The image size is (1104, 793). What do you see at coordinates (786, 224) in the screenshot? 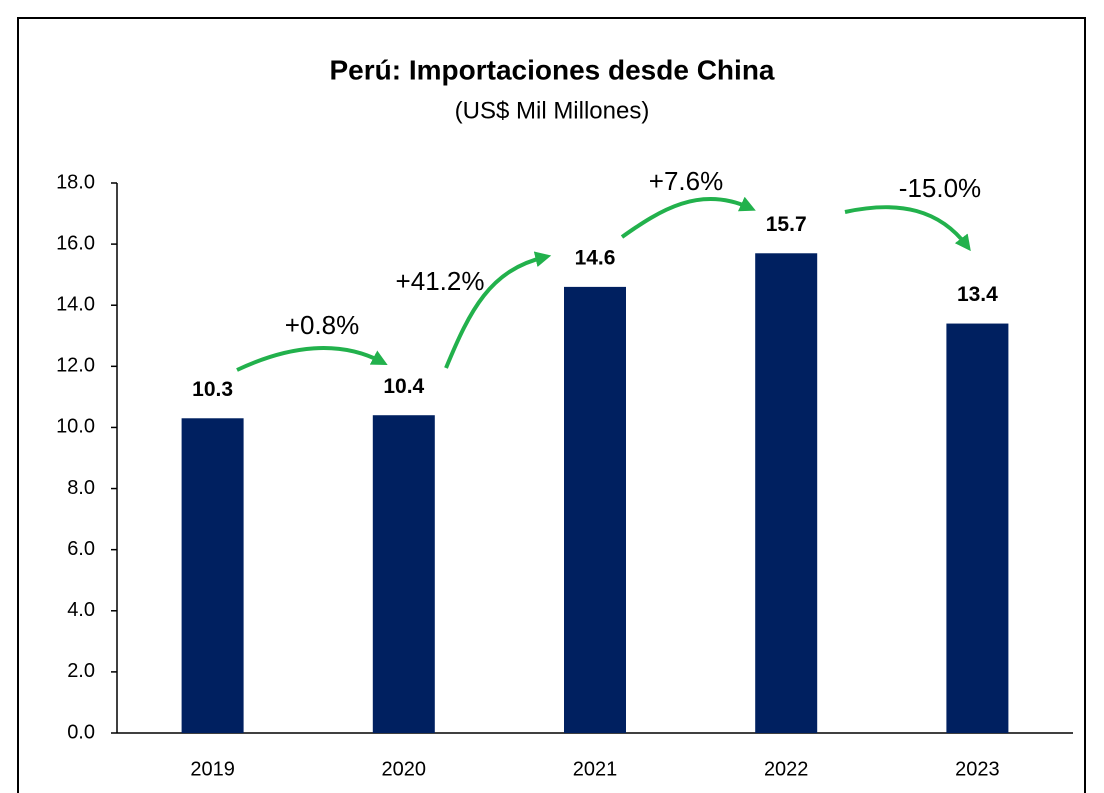
I see `value-label: 15.7` at bounding box center [786, 224].